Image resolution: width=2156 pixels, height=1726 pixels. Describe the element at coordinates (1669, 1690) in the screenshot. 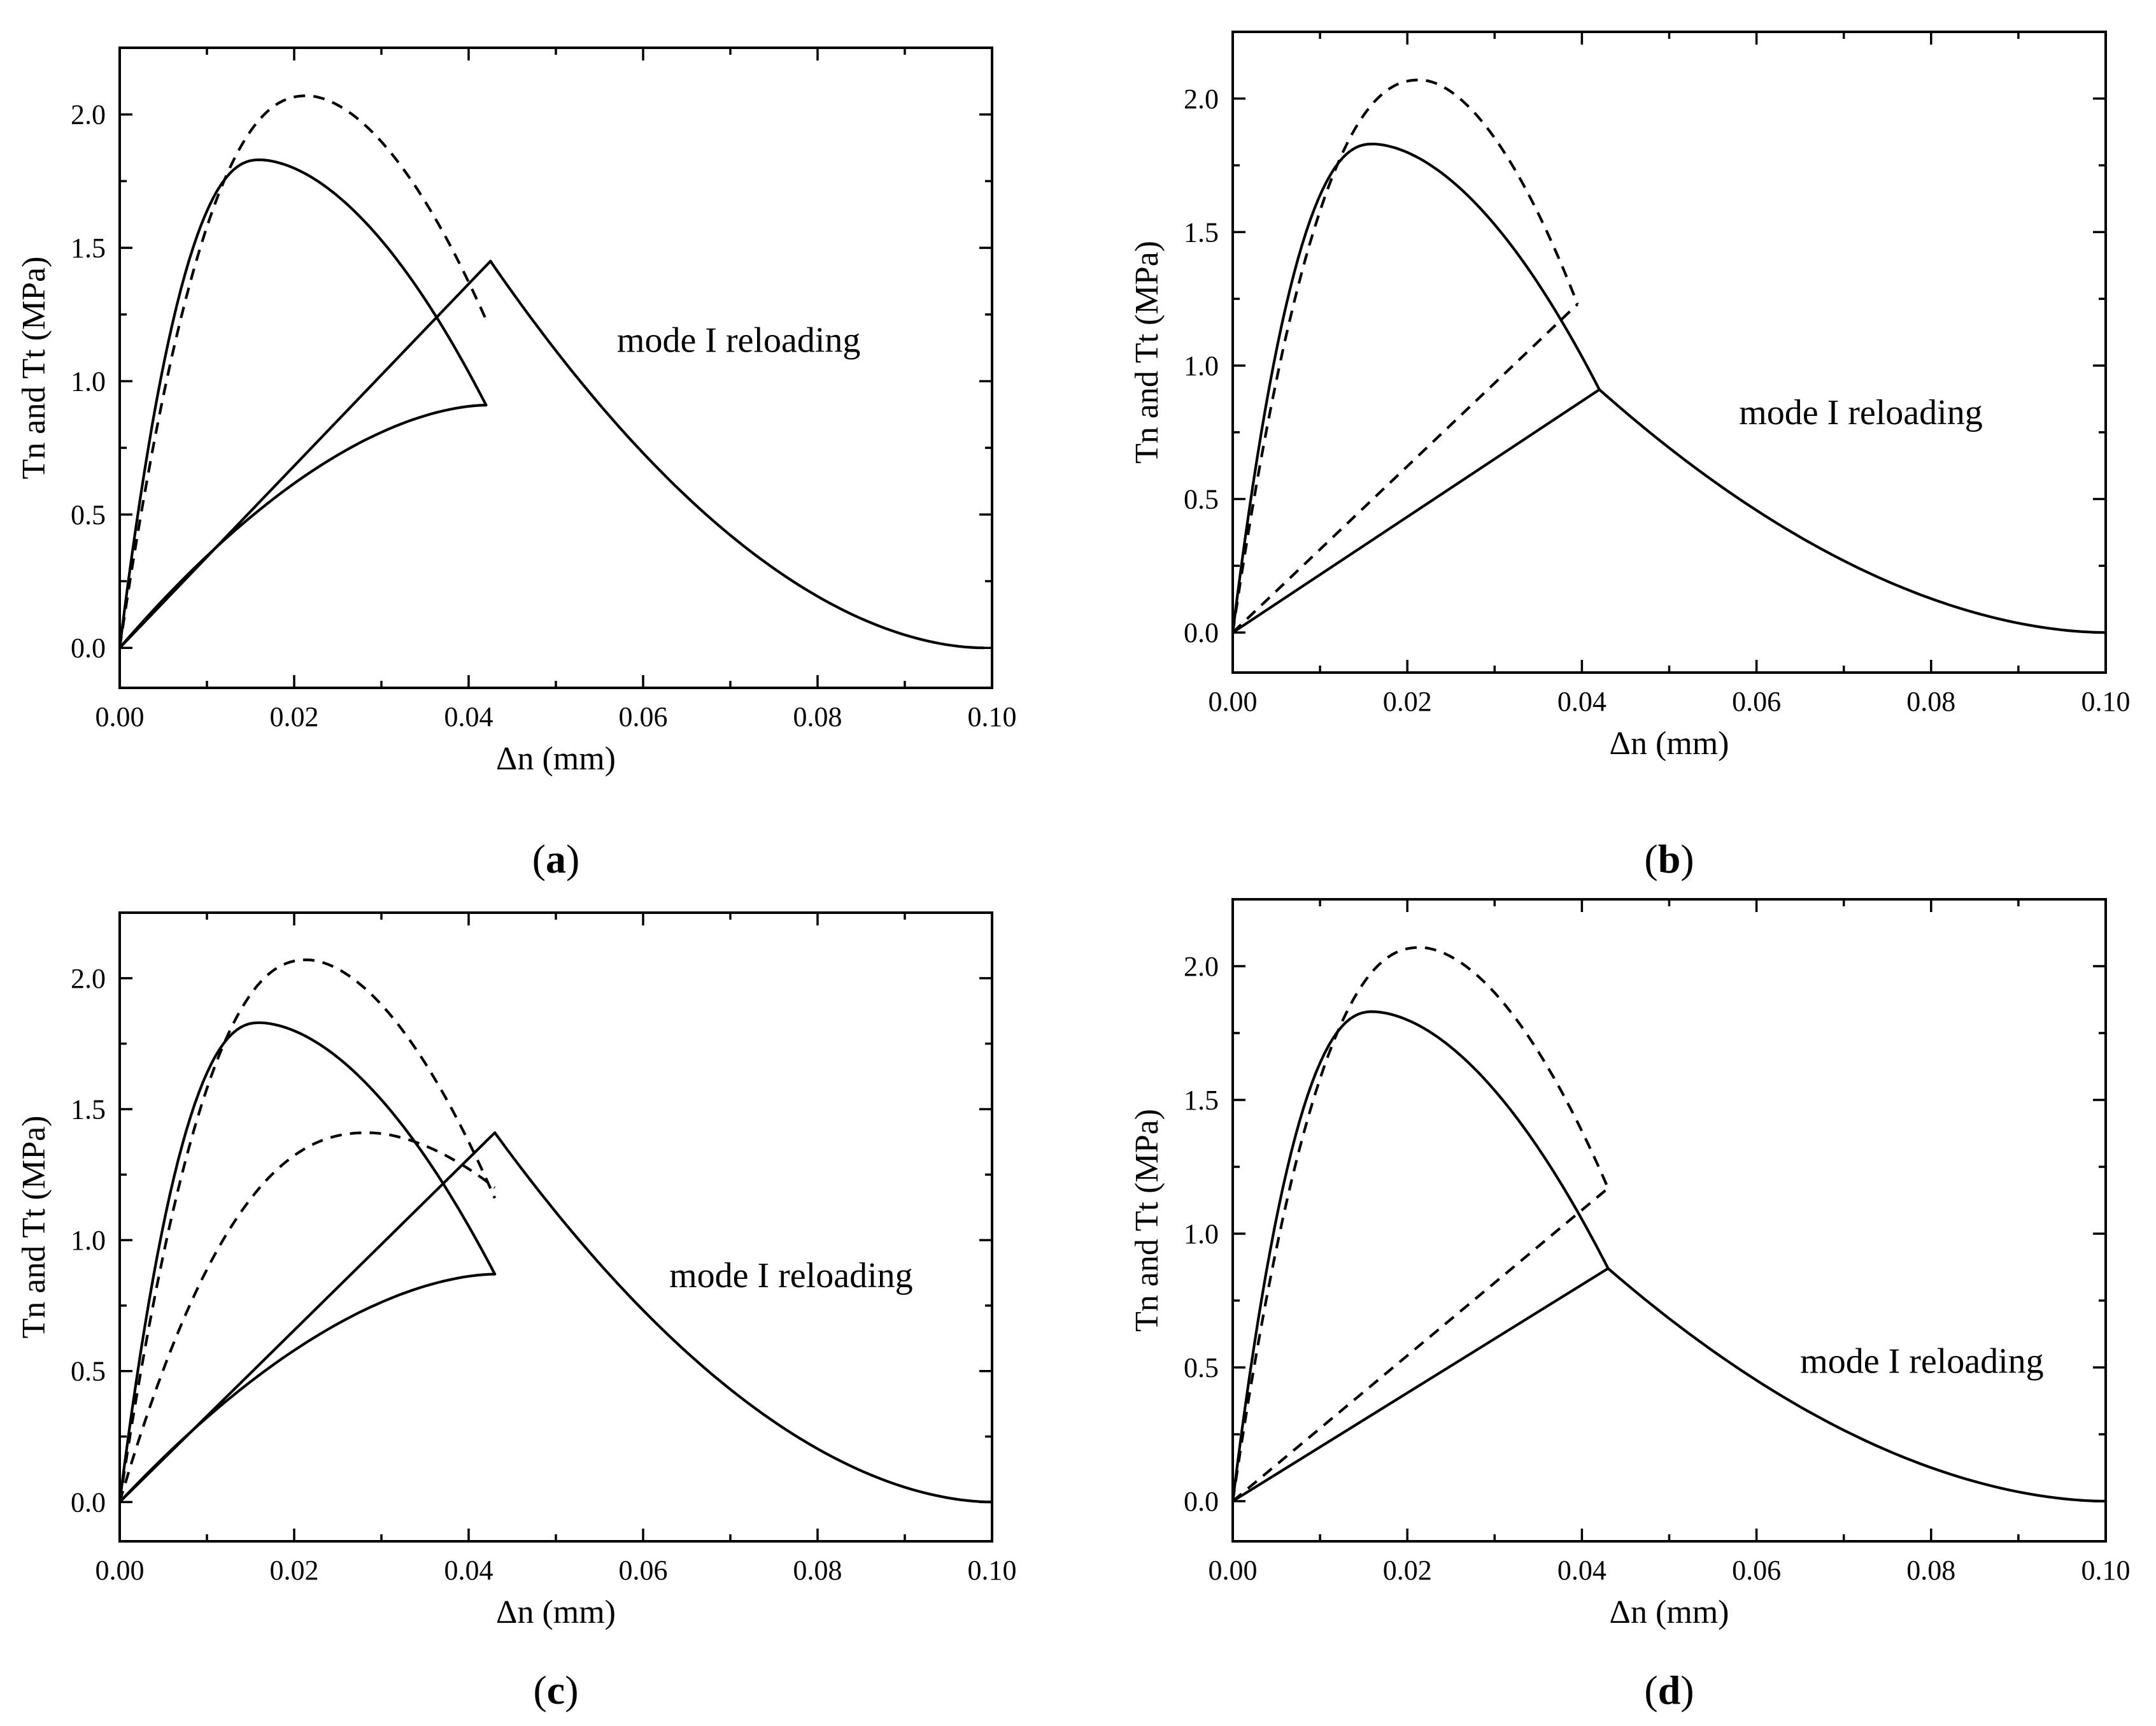

I see `panel-label-d: (d)` at that location.